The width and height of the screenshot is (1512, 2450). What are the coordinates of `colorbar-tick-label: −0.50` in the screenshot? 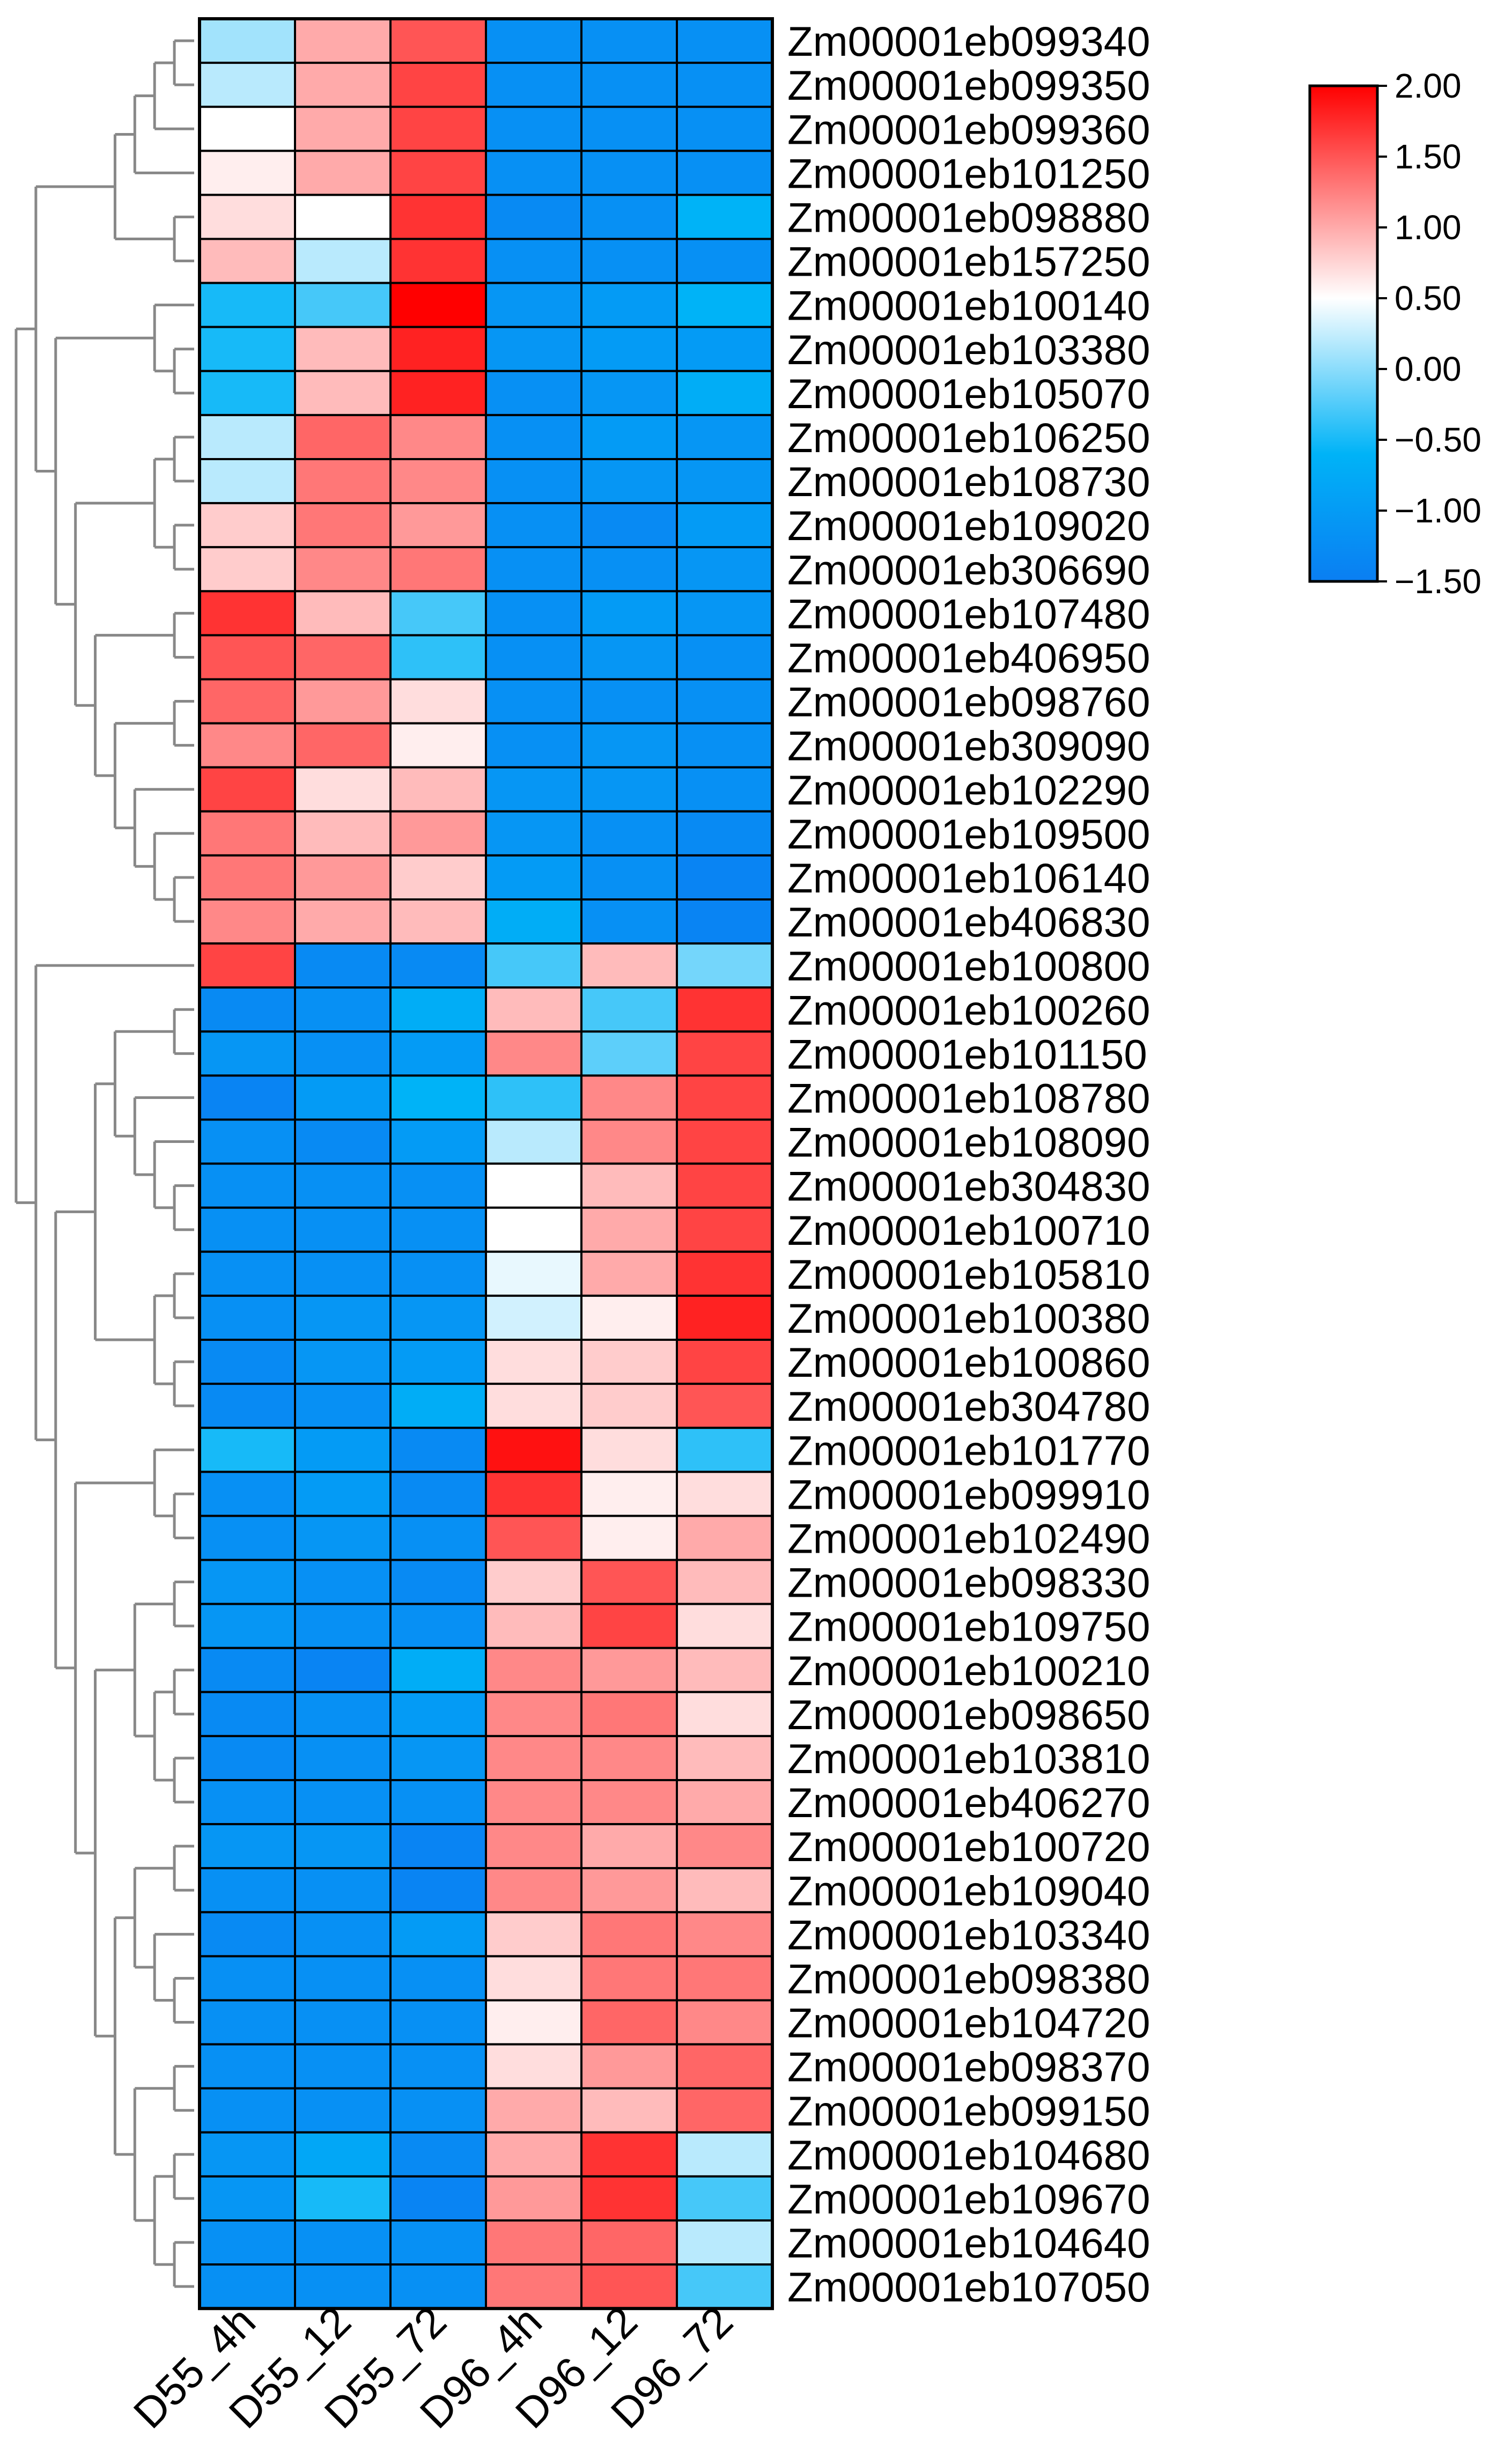 It's located at (1438, 439).